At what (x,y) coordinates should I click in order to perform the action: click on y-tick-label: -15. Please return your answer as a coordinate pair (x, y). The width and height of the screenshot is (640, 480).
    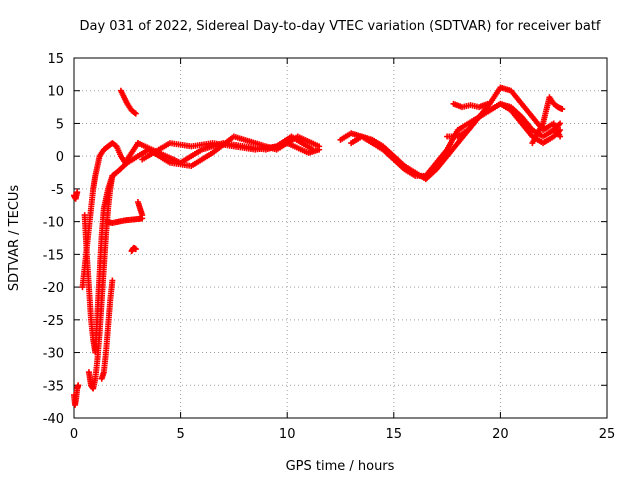
    Looking at the image, I should click on (53, 255).